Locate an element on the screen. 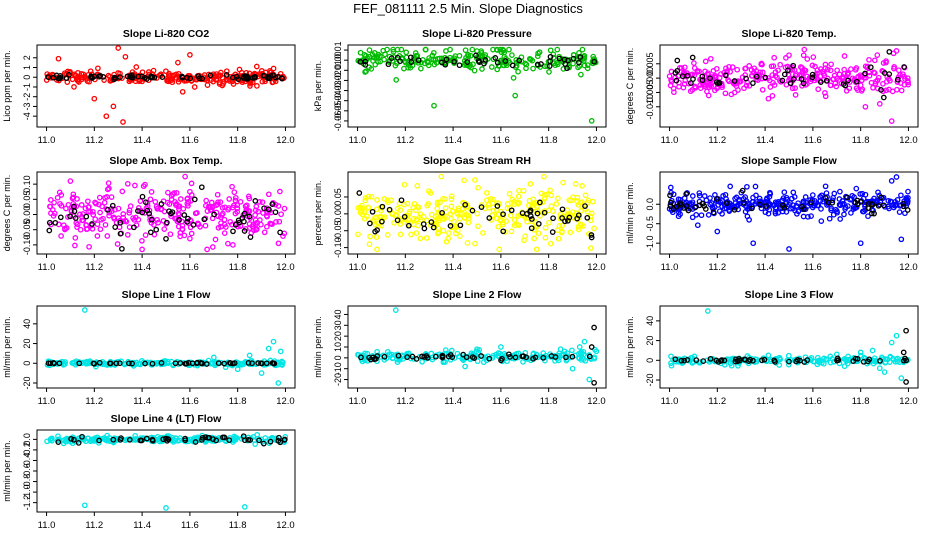  series-highlight is located at coordinates (789, 202).